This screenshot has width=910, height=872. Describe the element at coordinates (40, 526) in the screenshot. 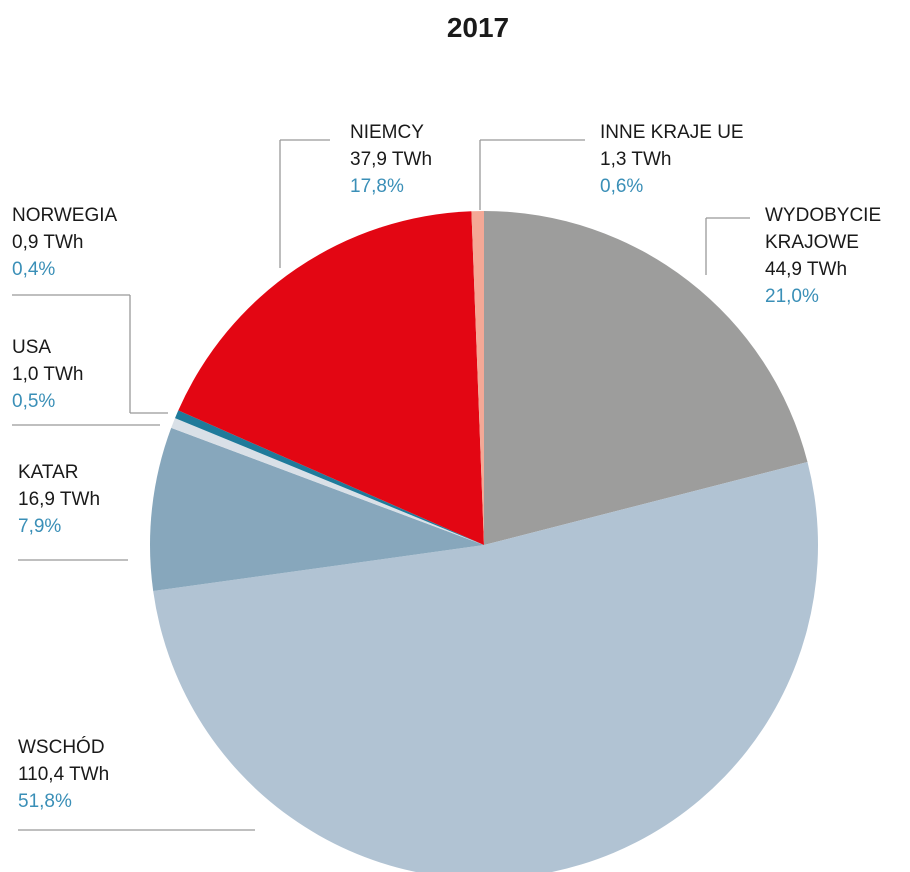

I see `percent-label: 7,9%` at that location.